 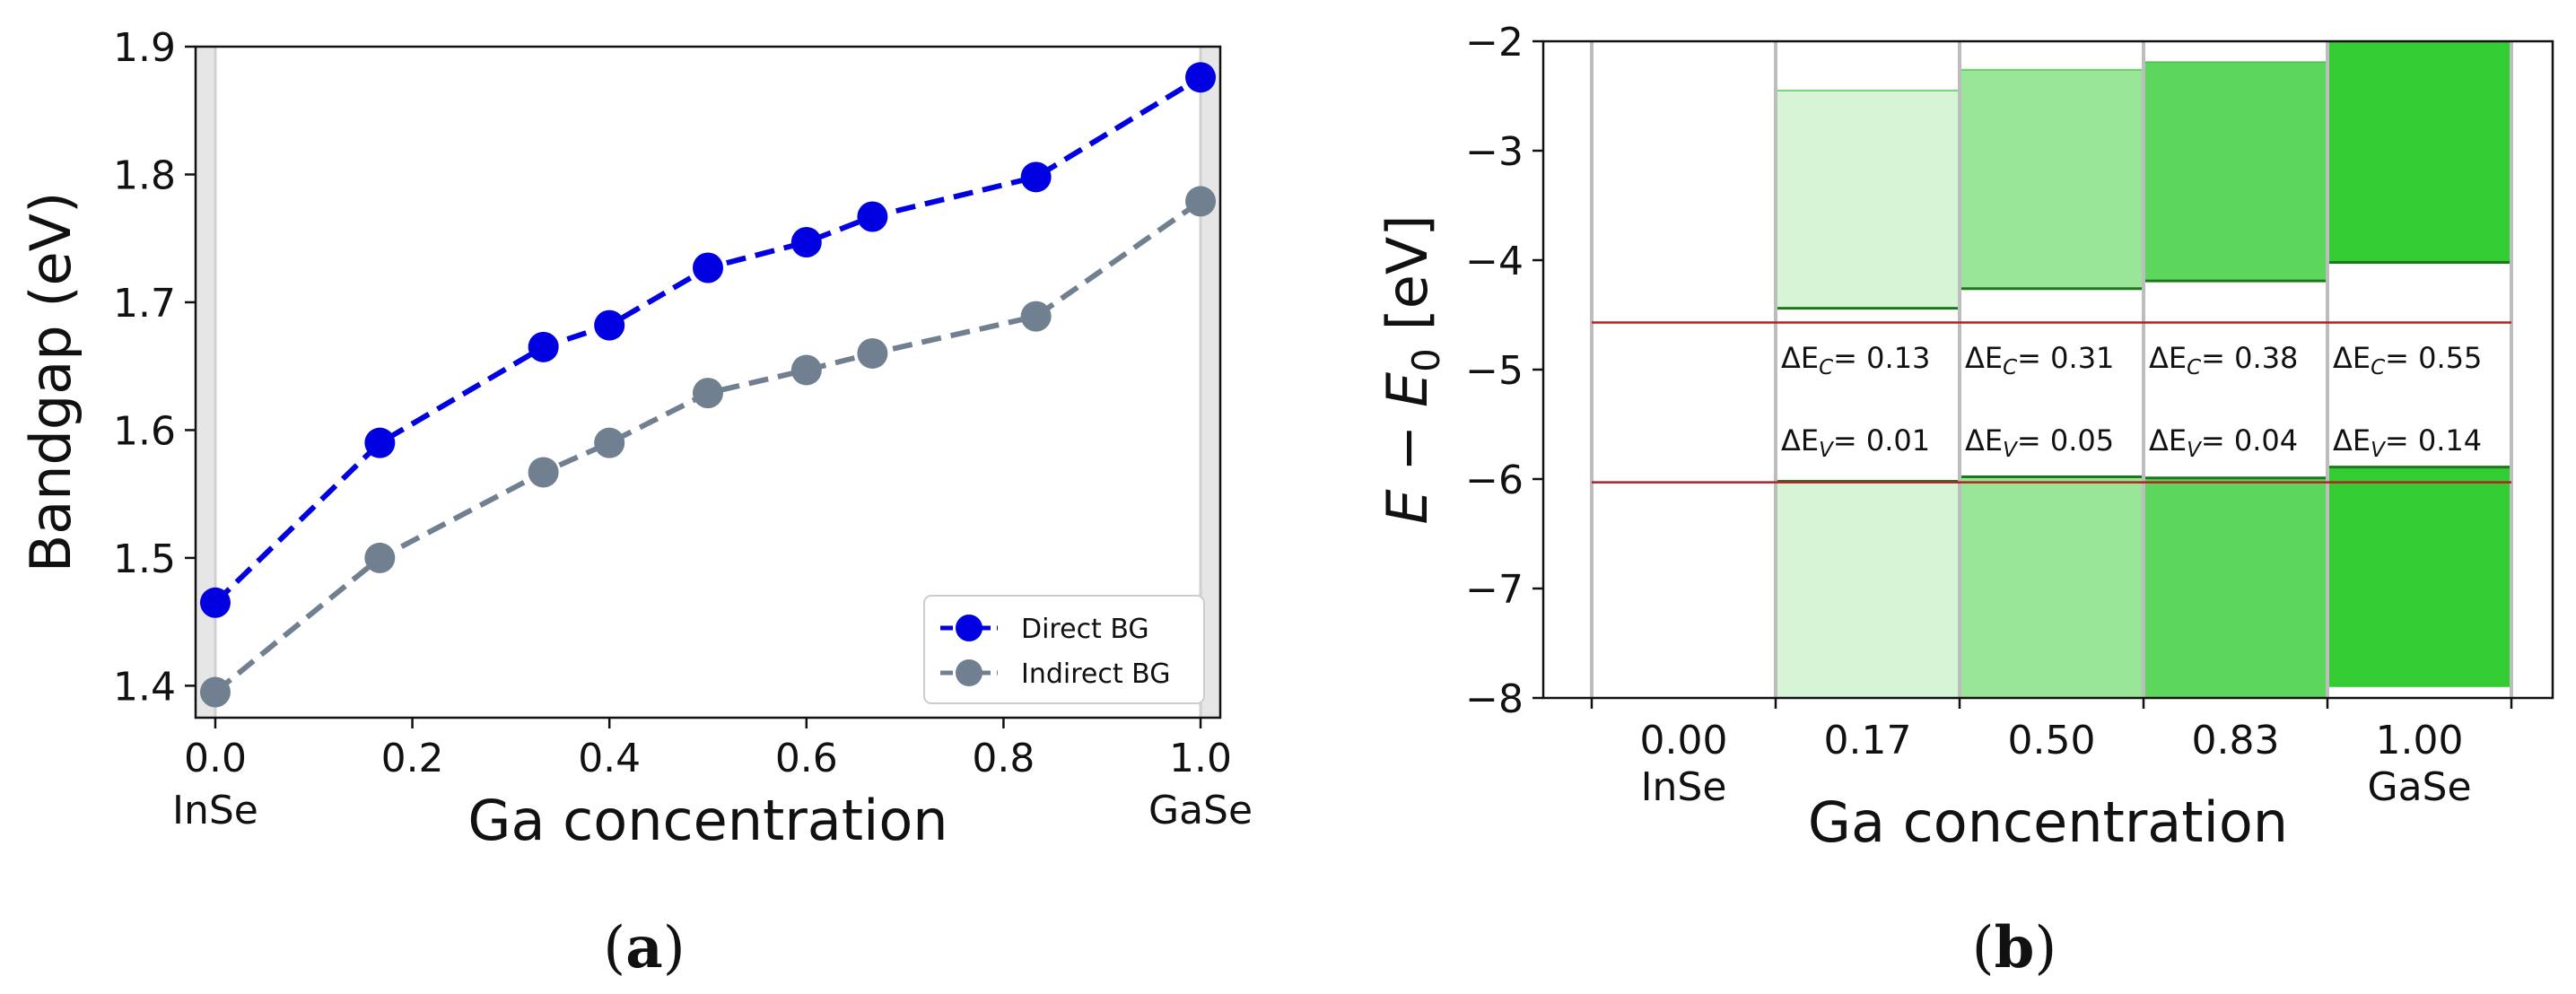 What do you see at coordinates (1085, 629) in the screenshot?
I see `legend-label-0: Direct BG` at bounding box center [1085, 629].